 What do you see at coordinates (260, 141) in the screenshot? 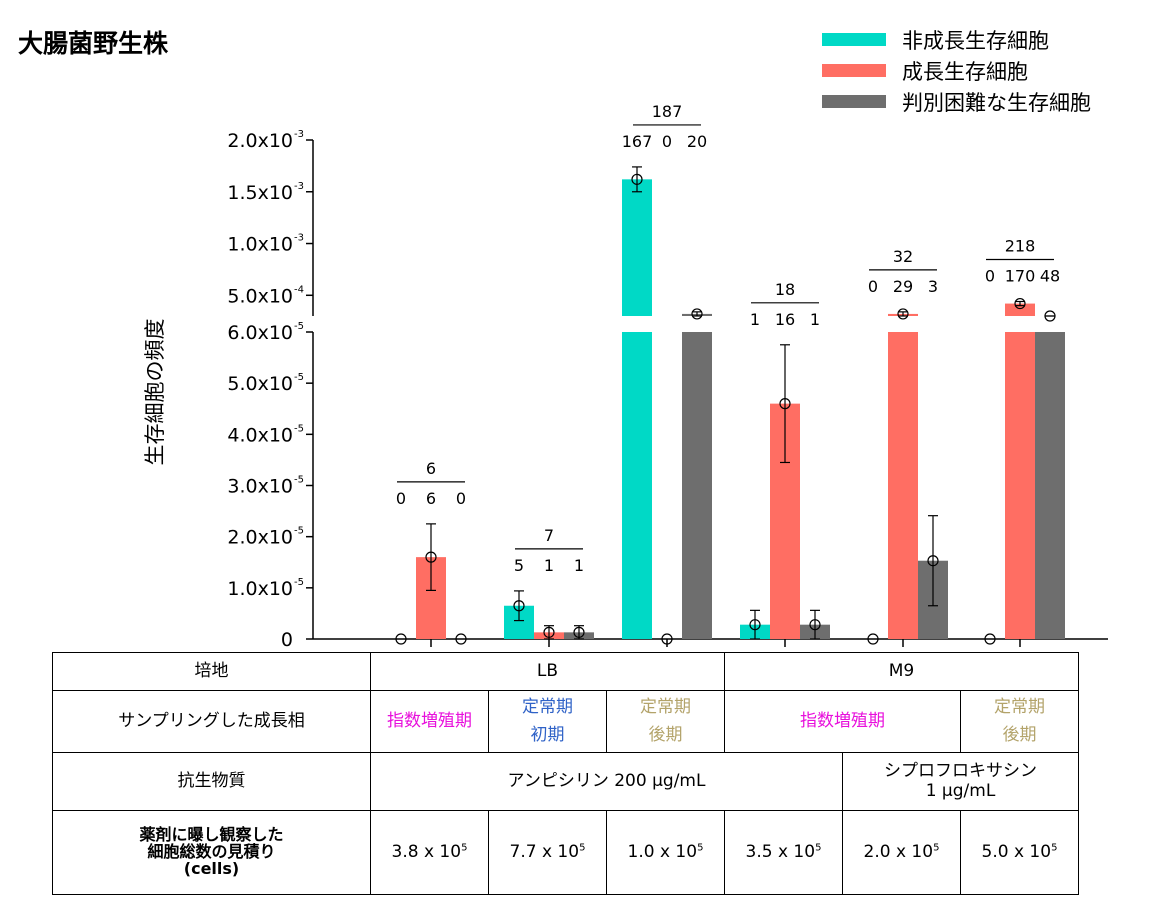
I see `y-tick-upper-label: 2.0x10` at bounding box center [260, 141].